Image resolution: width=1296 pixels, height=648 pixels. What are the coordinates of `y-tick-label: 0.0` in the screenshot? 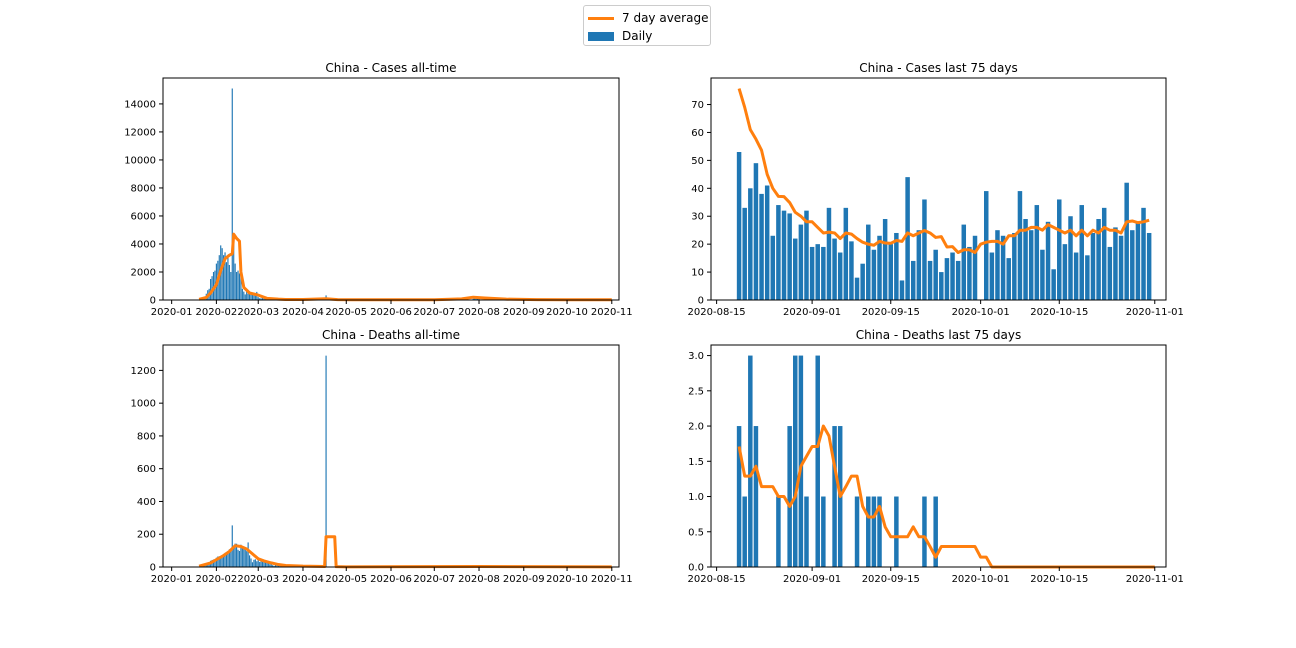 It's located at (696, 568).